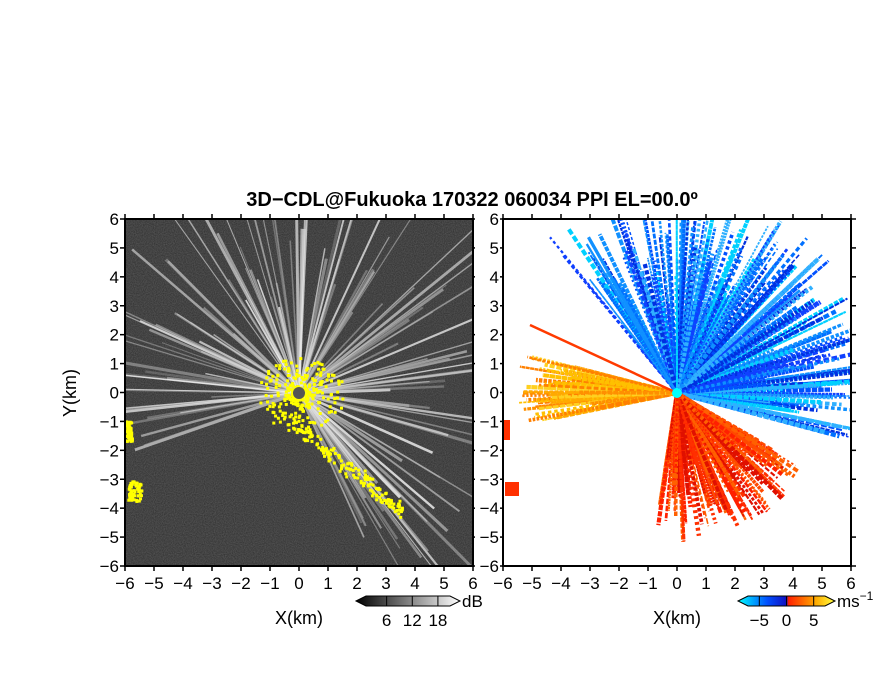  Describe the element at coordinates (855, 600) in the screenshot. I see `velocity-colorbar-unit: ms−1` at that location.